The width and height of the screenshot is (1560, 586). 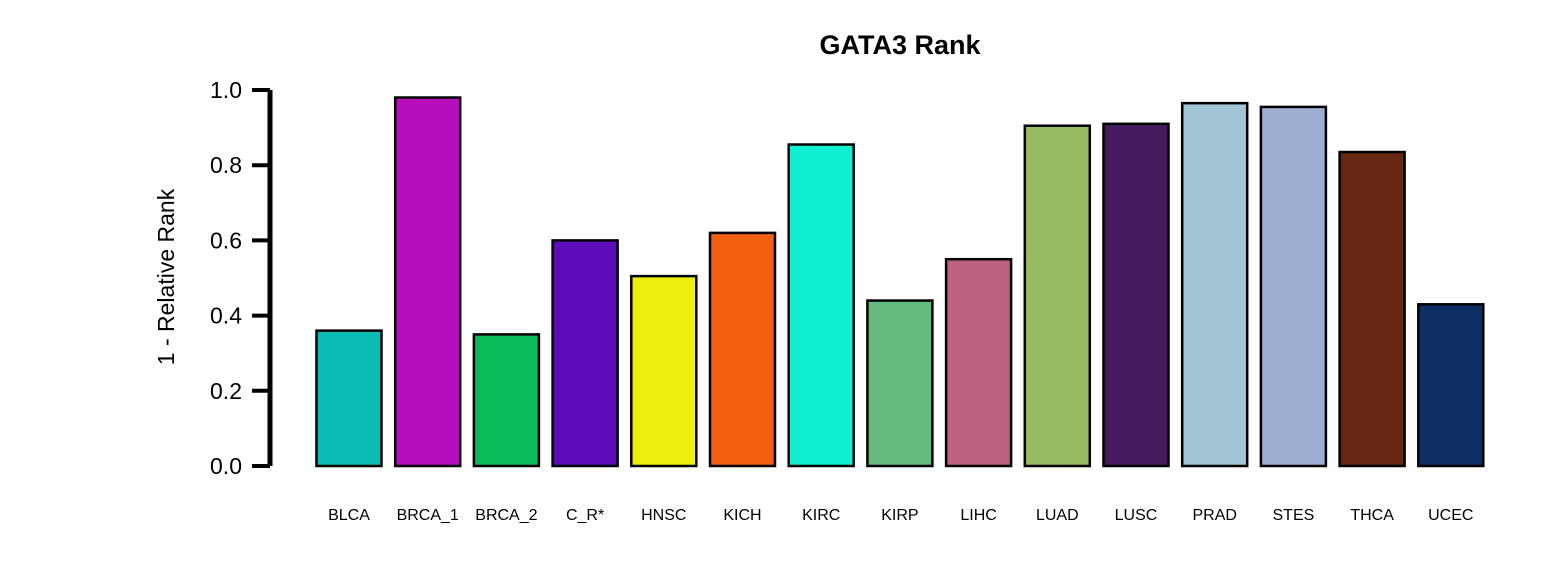 What do you see at coordinates (900, 45) in the screenshot?
I see `chart-title: GATA3 Rank` at bounding box center [900, 45].